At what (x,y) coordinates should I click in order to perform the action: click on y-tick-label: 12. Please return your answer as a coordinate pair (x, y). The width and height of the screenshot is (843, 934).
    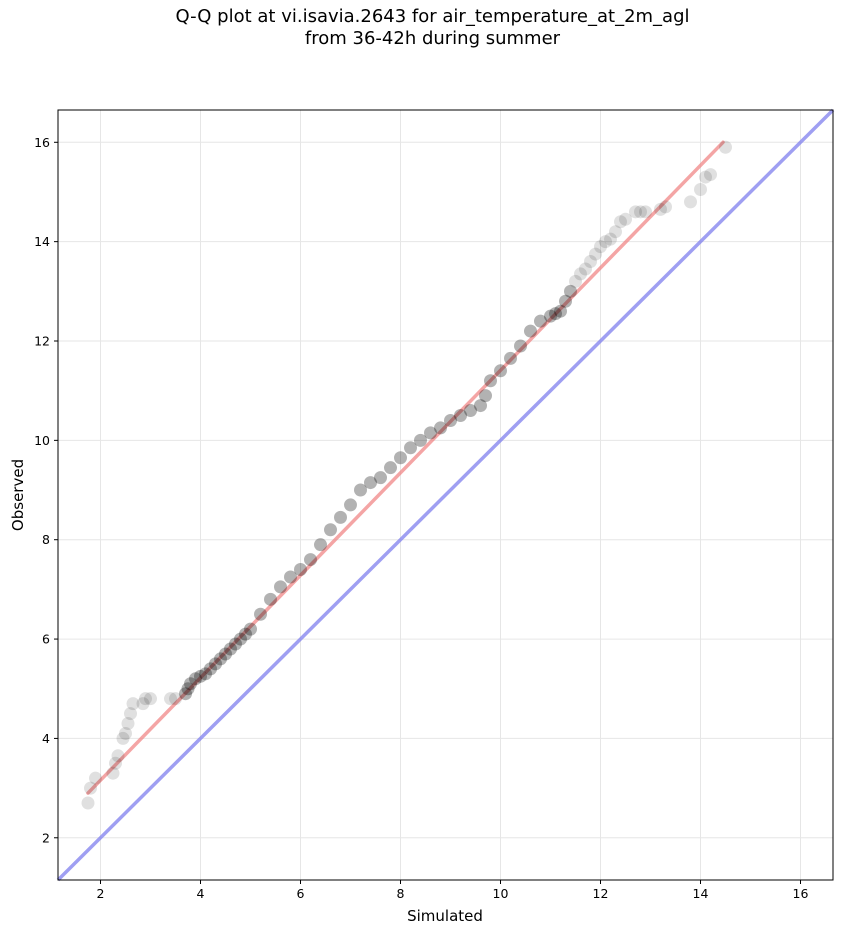
    Looking at the image, I should click on (42, 341).